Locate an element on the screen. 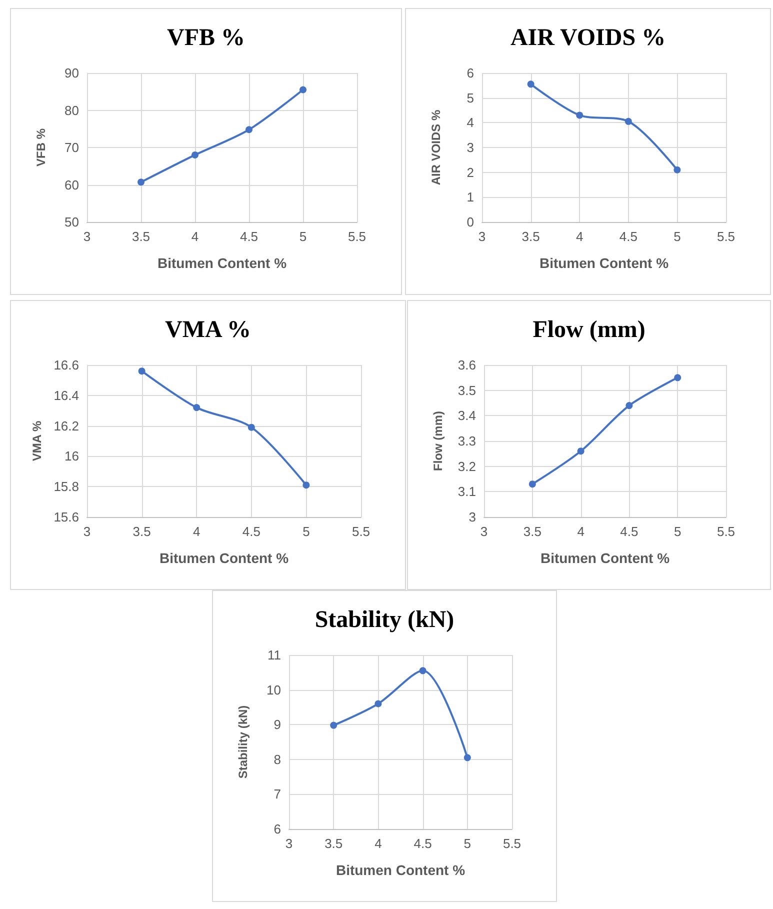 Image resolution: width=773 pixels, height=909 pixels. chart-title: VMA % is located at coordinates (208, 330).